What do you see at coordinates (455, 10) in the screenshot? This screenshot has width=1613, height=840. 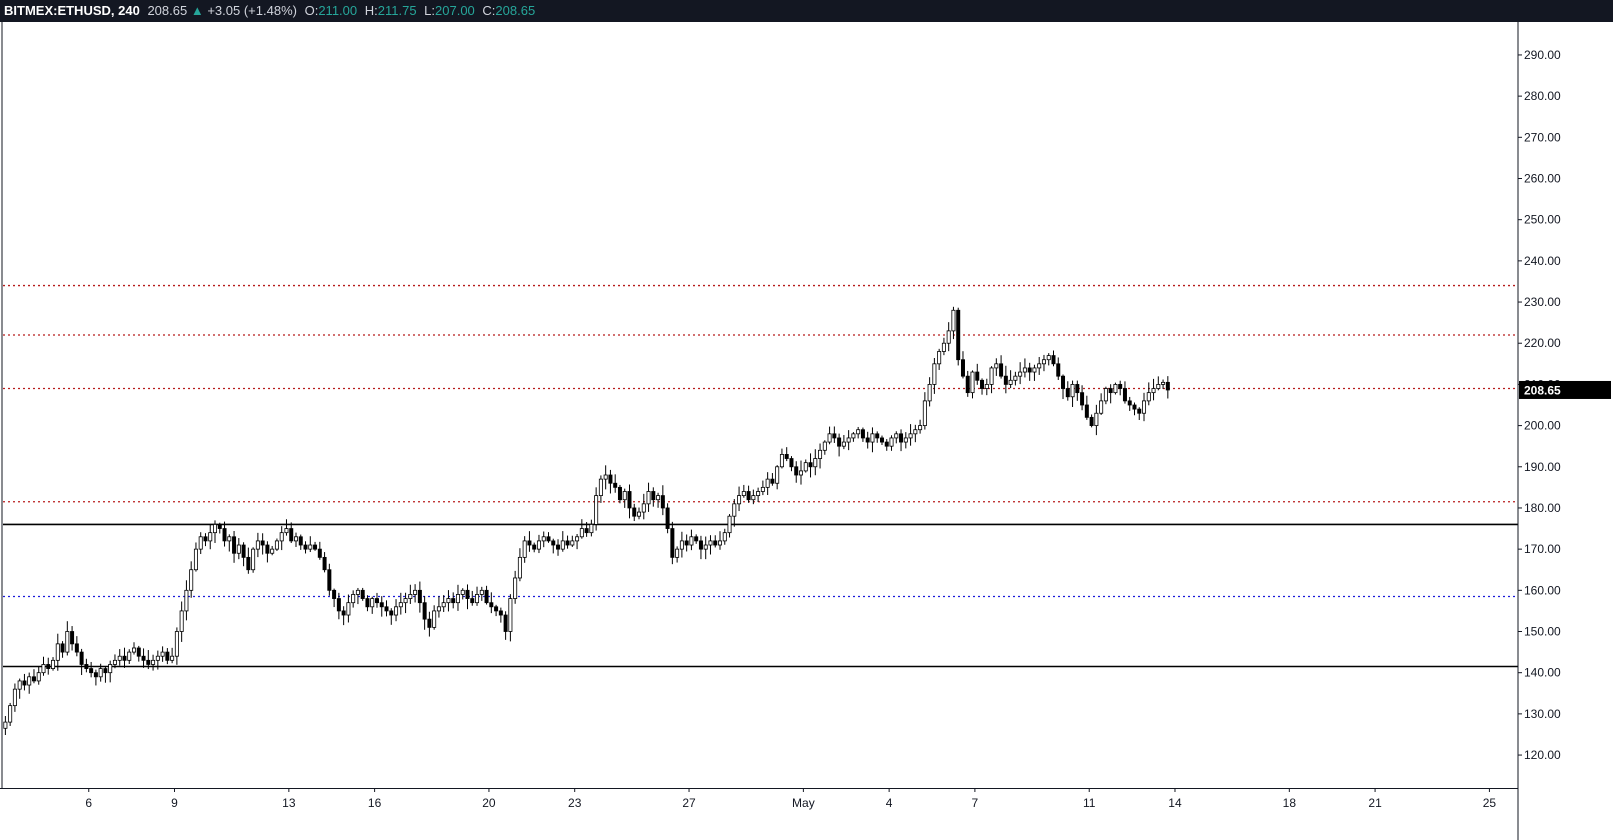 I see `low-value: 207.00` at bounding box center [455, 10].